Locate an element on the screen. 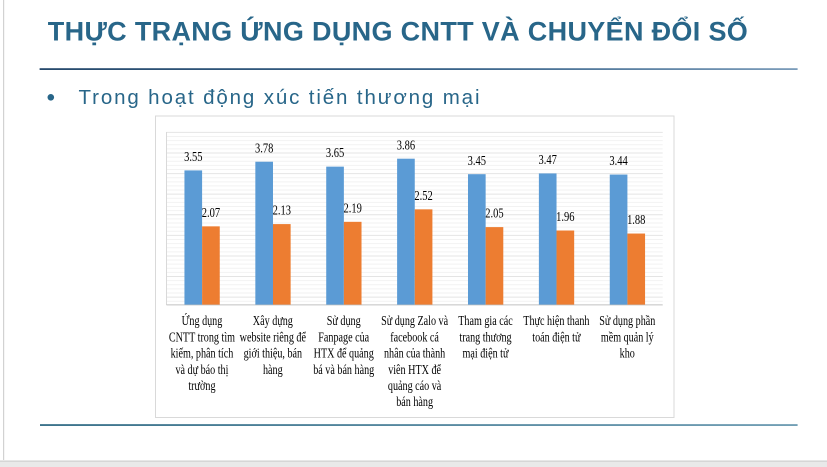 Image resolution: width=827 pixels, height=467 pixels. svg-text: 3.55 is located at coordinates (193, 157).